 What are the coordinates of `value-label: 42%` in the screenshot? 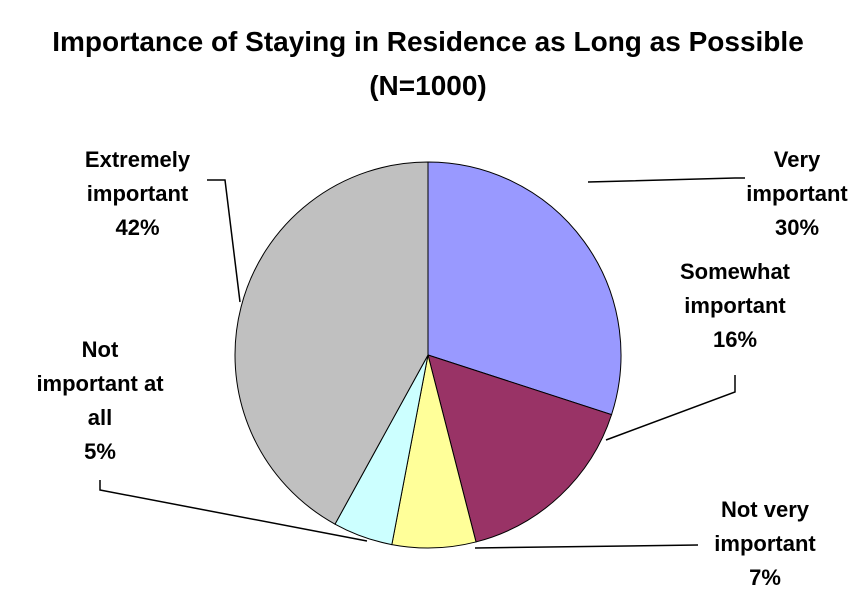 It's located at (137, 227).